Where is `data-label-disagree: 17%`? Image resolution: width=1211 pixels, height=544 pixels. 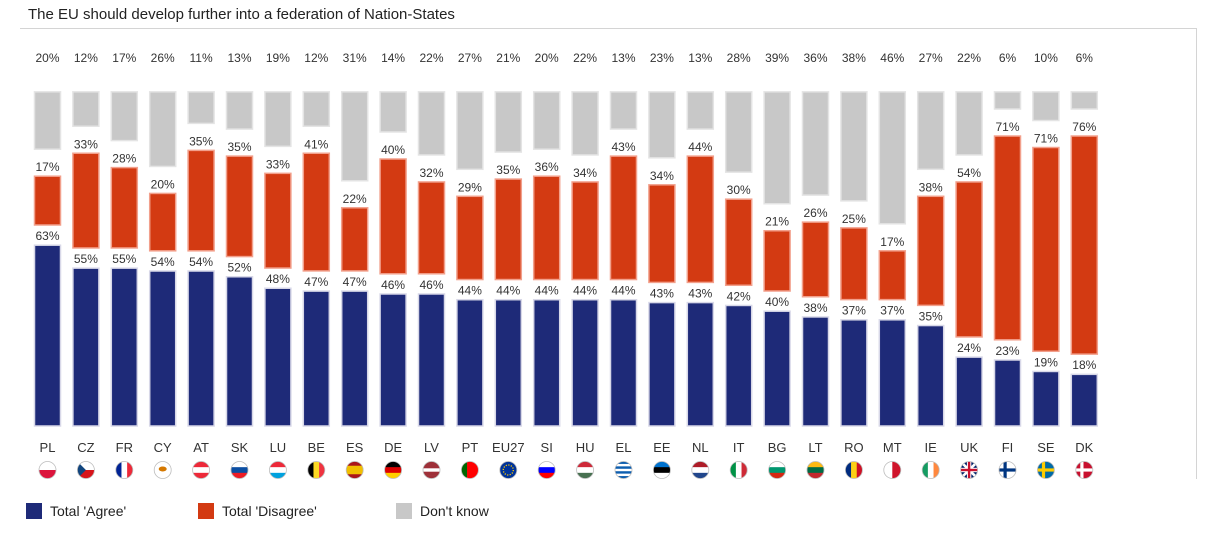 data-label-disagree: 17% is located at coordinates (892, 242).